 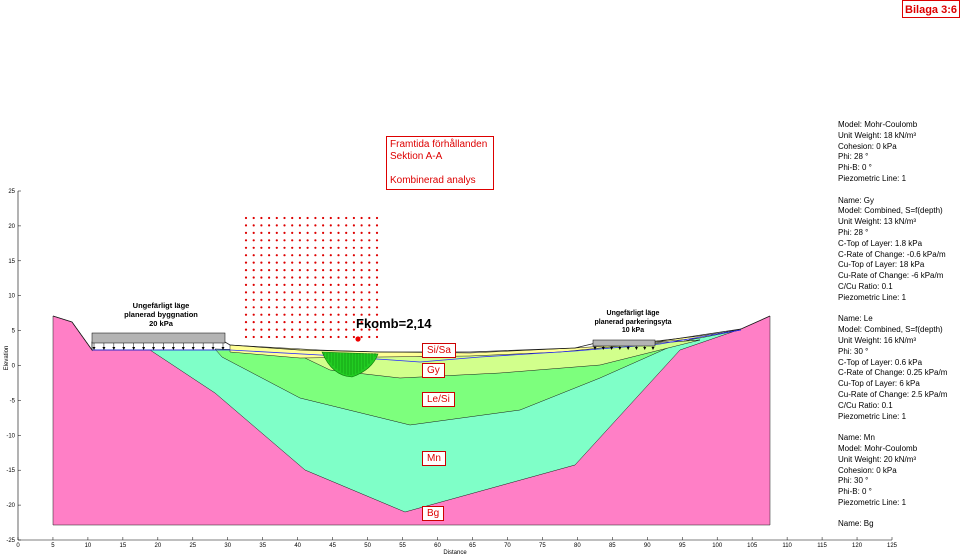 What do you see at coordinates (11, 192) in the screenshot?
I see `y-tick-label: 25` at bounding box center [11, 192].